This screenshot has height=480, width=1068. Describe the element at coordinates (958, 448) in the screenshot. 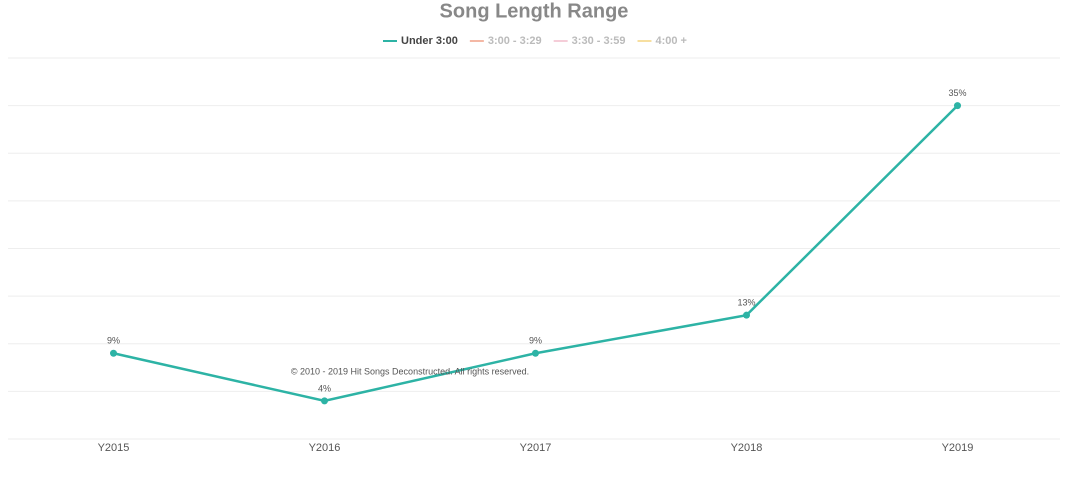

I see `x-tick-label: Y2019` at that location.